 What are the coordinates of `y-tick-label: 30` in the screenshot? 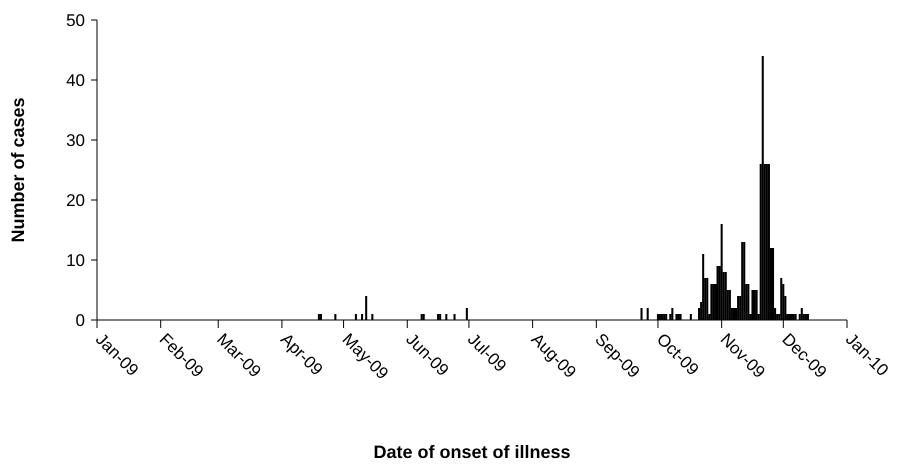 It's located at (75, 140).